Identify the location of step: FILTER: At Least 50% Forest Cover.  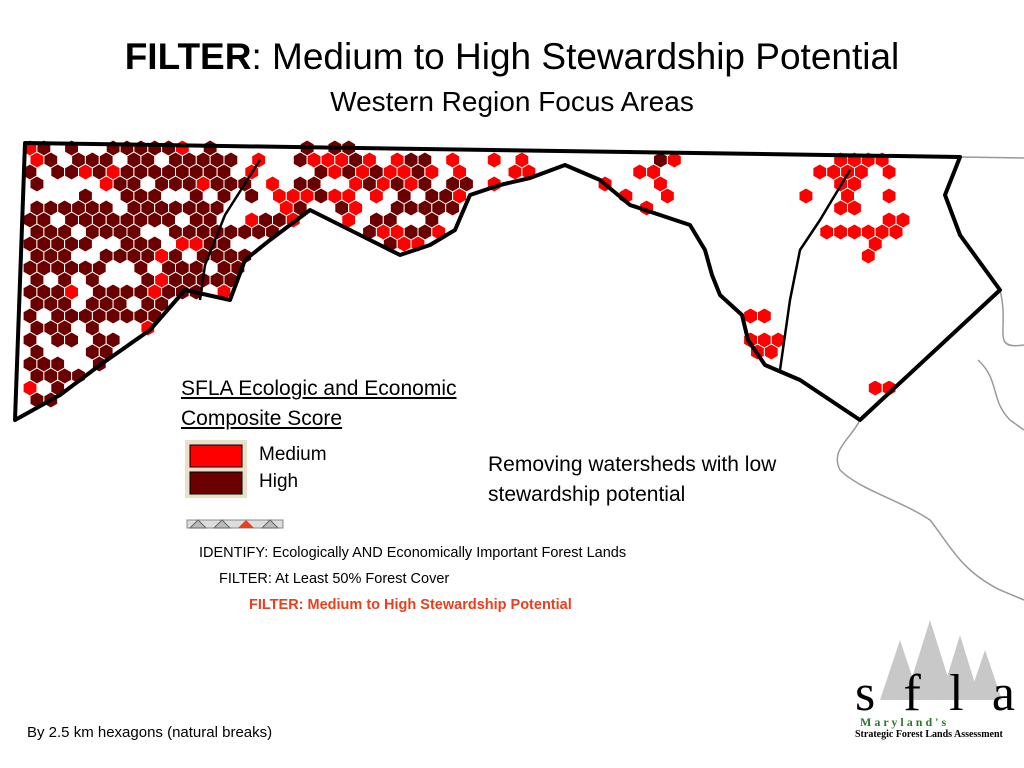
(334, 579).